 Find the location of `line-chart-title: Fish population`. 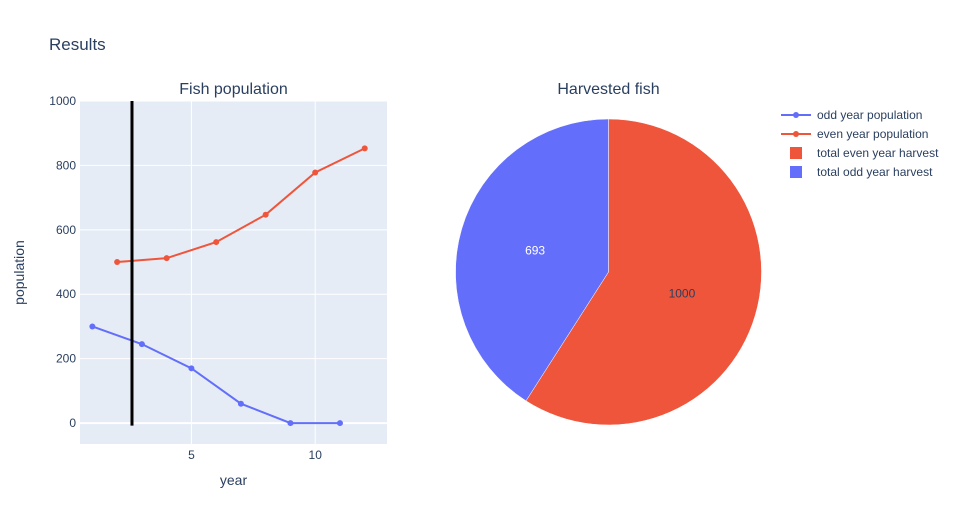

line-chart-title: Fish population is located at coordinates (233, 89).